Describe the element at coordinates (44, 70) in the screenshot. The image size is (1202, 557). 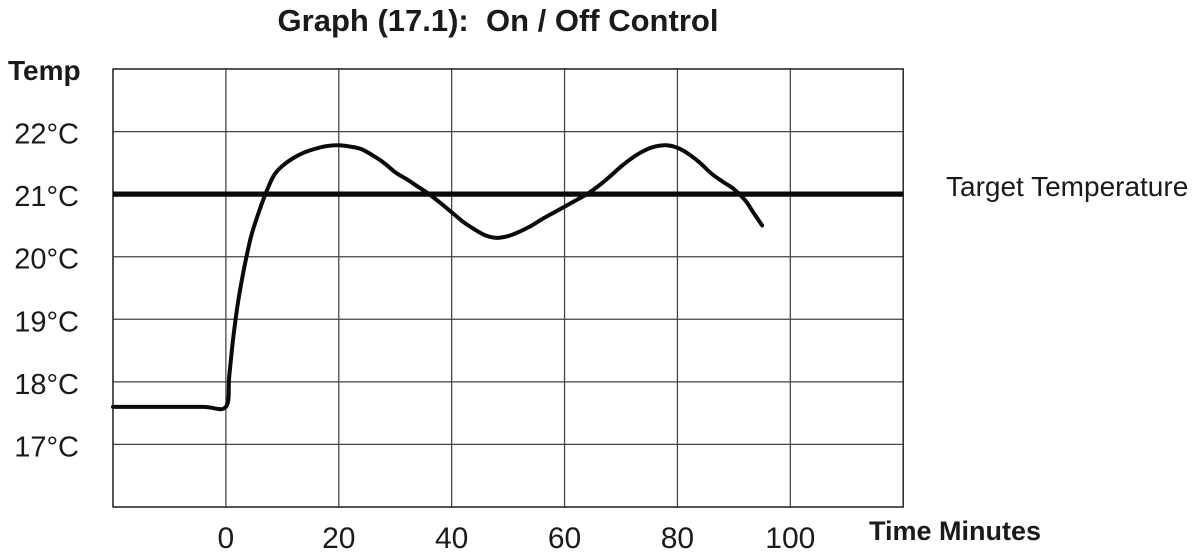
I see `y-axis-title: Temp` at that location.